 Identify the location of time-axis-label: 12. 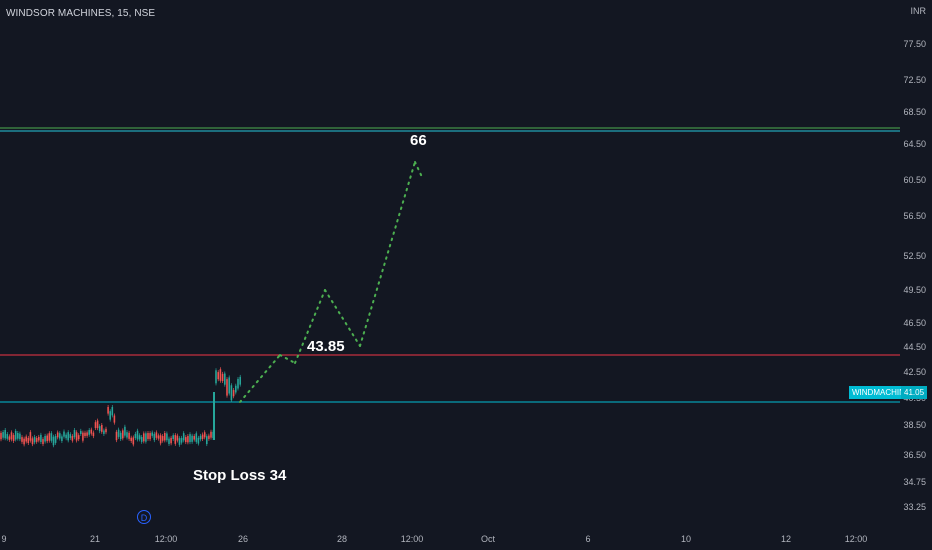
(786, 539).